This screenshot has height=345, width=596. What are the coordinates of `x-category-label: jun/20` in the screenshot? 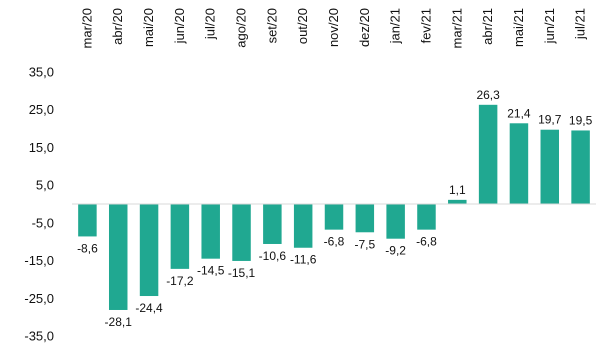 It's located at (179, 26).